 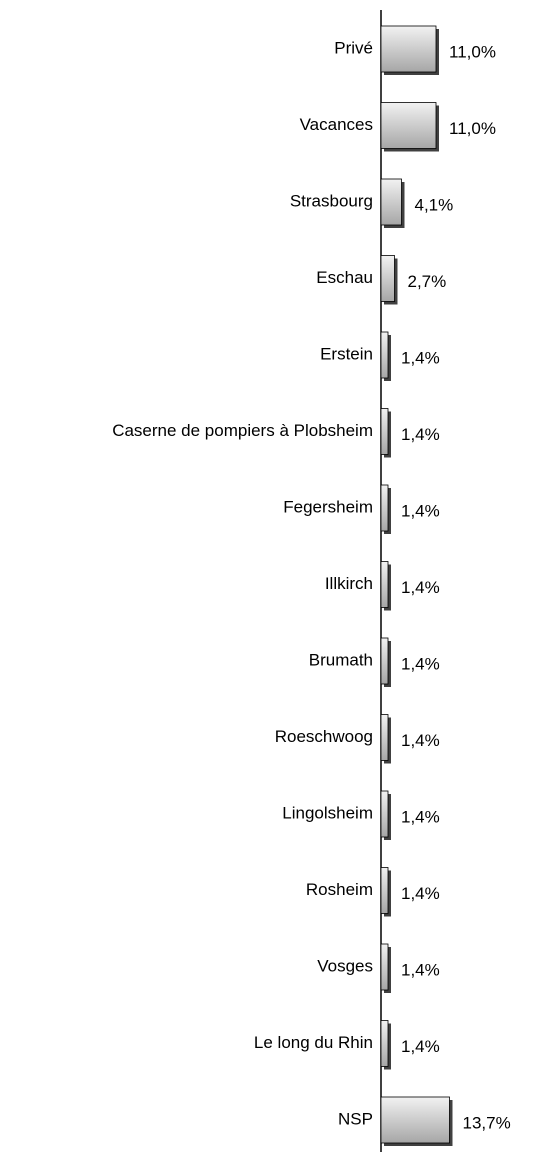 I want to click on category-label: Erstein, so click(x=346, y=353).